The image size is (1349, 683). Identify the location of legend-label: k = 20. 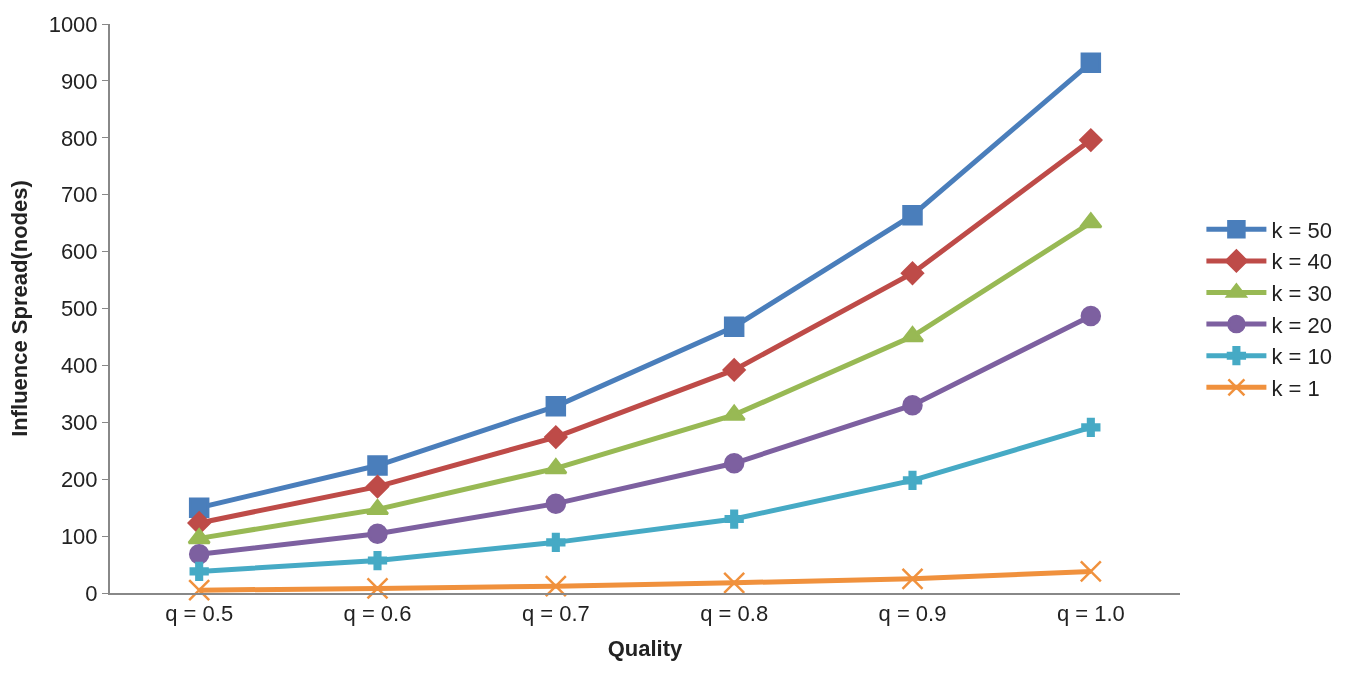
(1301, 325).